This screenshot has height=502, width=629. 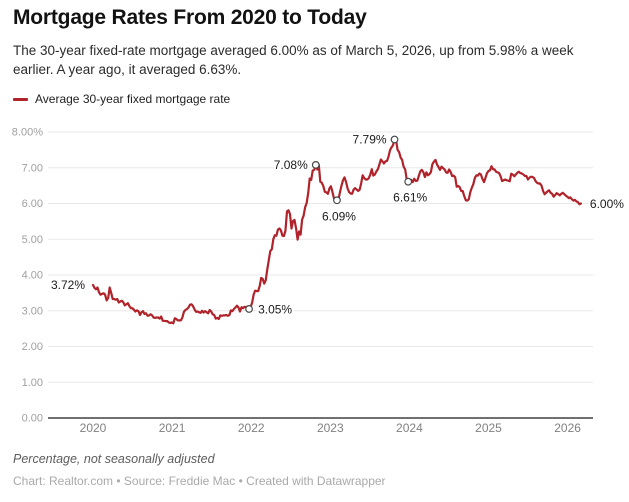 What do you see at coordinates (27, 133) in the screenshot?
I see `y-axis-tick-label: 8.00%` at bounding box center [27, 133].